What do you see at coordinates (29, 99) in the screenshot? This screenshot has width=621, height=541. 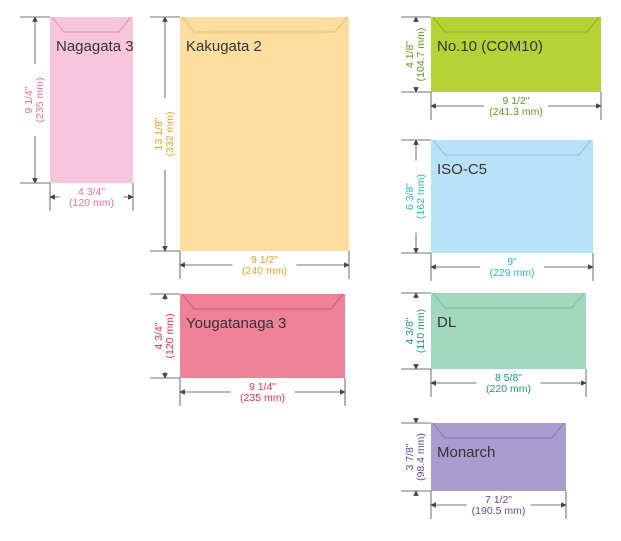 I see `height-inch: 9 1/4"` at bounding box center [29, 99].